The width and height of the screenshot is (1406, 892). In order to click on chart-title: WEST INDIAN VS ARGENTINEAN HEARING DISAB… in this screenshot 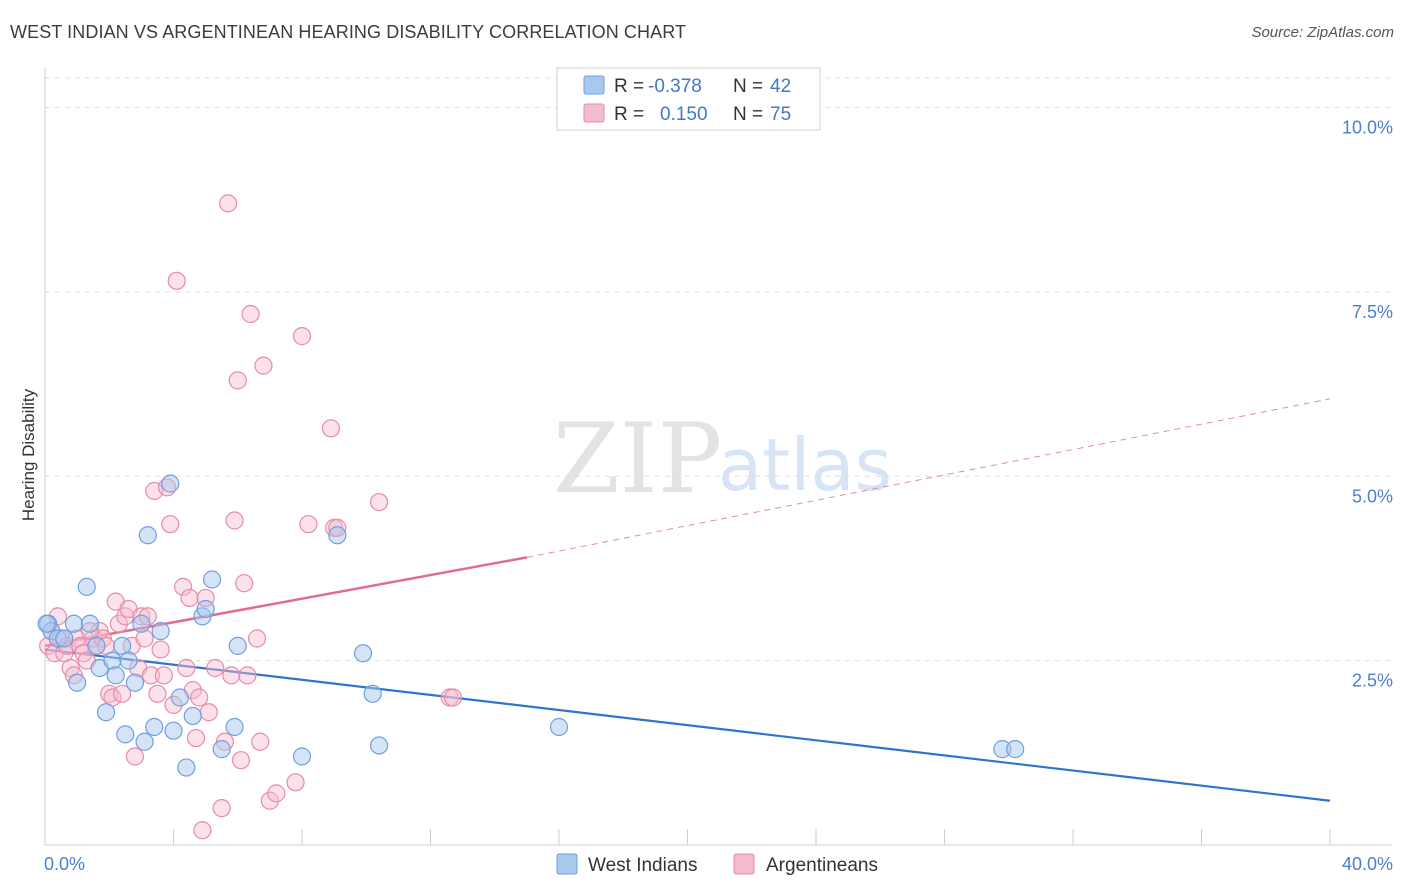, I will do `click(348, 32)`.